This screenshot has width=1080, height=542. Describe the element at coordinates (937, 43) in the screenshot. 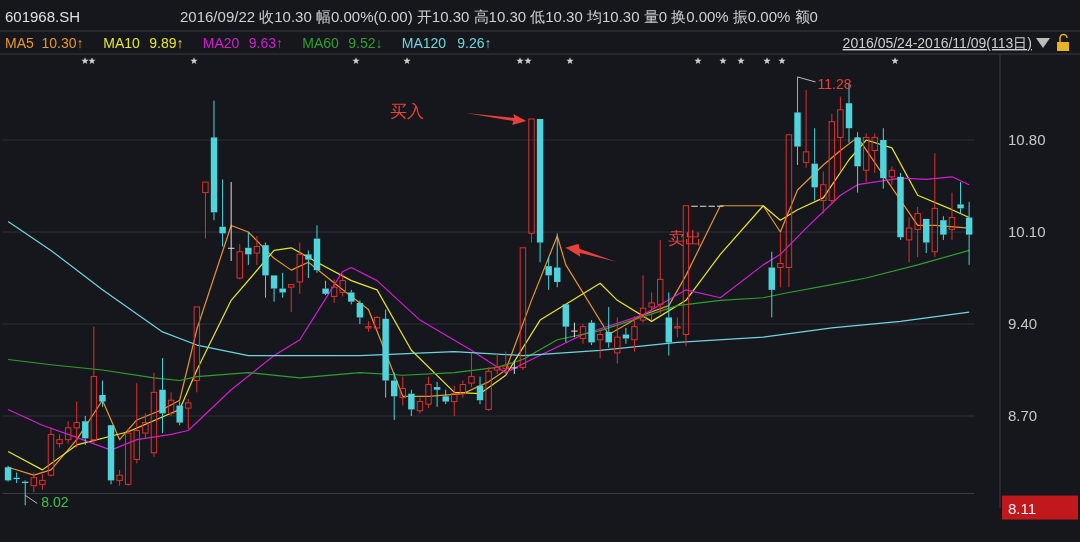

I see `text: 2016/05/24-2016/11/09(113日)` at that location.